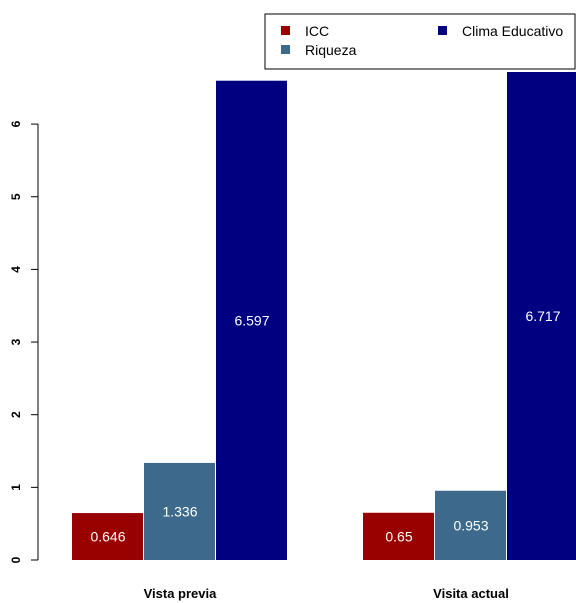 The height and width of the screenshot is (603, 576). Describe the element at coordinates (16, 341) in the screenshot. I see `y-tick-label: 3` at that location.